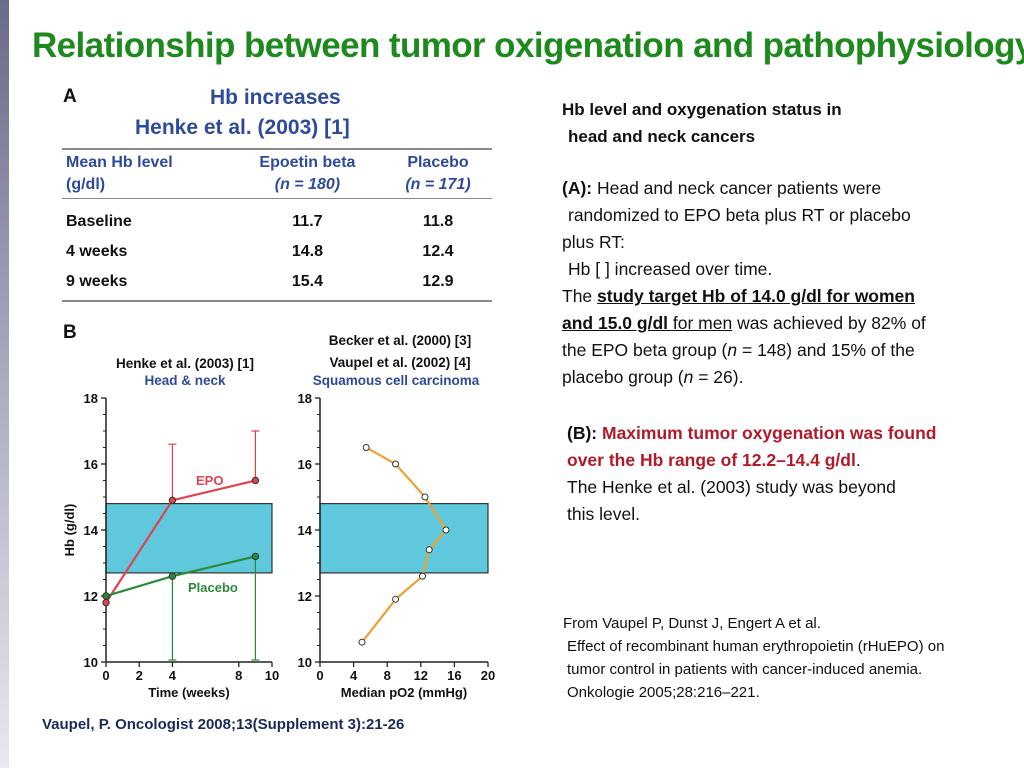 This screenshot has height=768, width=1024. What do you see at coordinates (731, 487) in the screenshot?
I see `b-text-1: The Henke et al. (2003) study was beyond` at bounding box center [731, 487].